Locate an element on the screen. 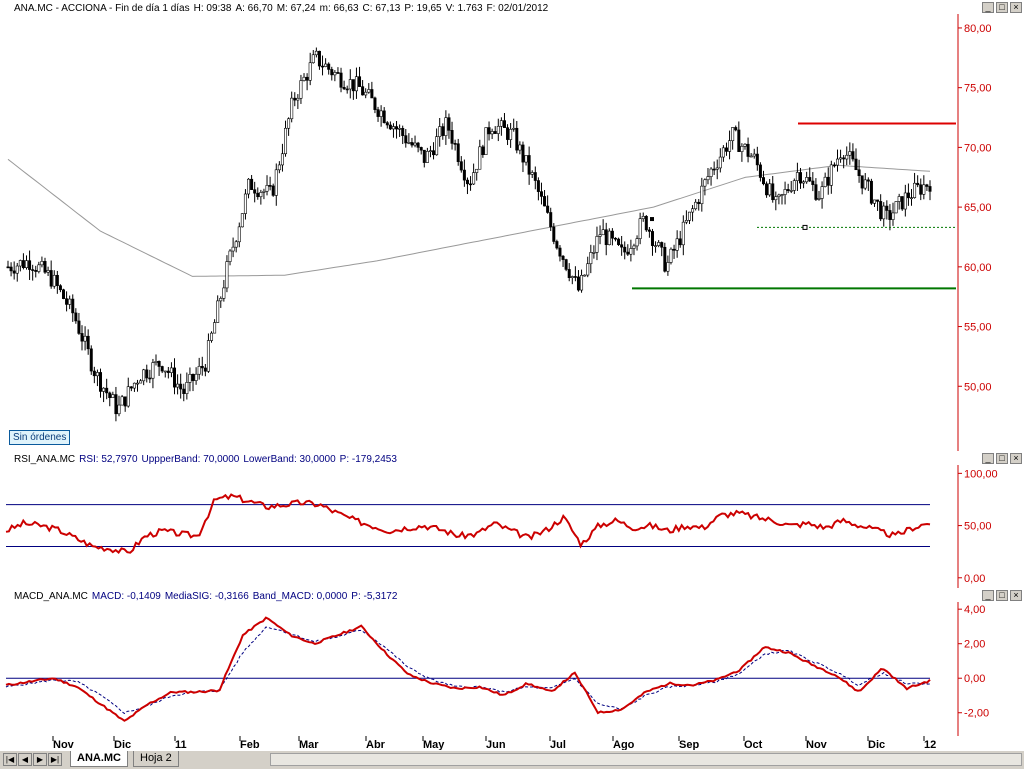  time-axis-tick-label: Dic is located at coordinates (122, 744).